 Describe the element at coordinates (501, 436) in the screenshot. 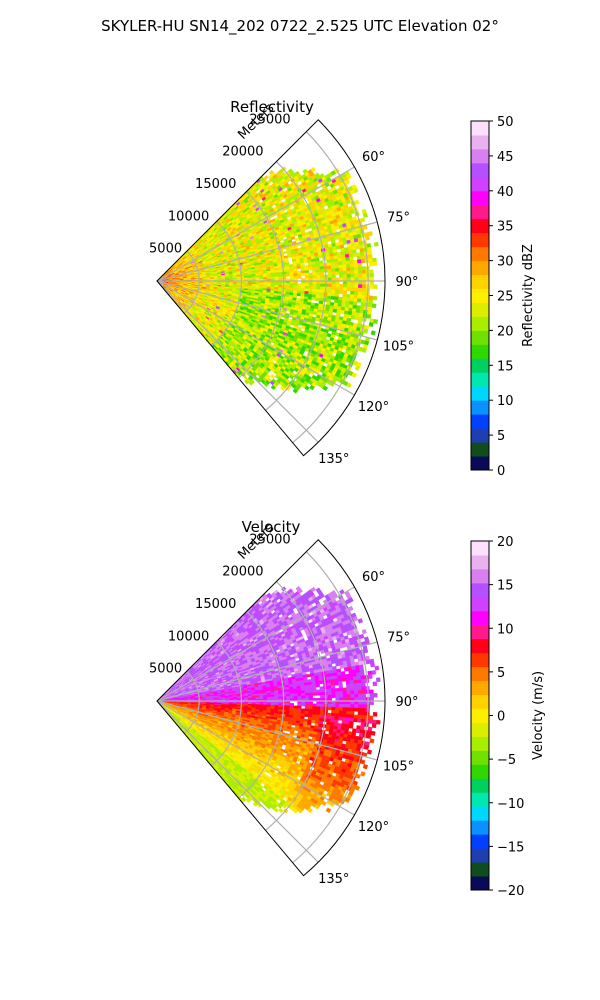

I see `colorbar-tick-label: 5` at that location.